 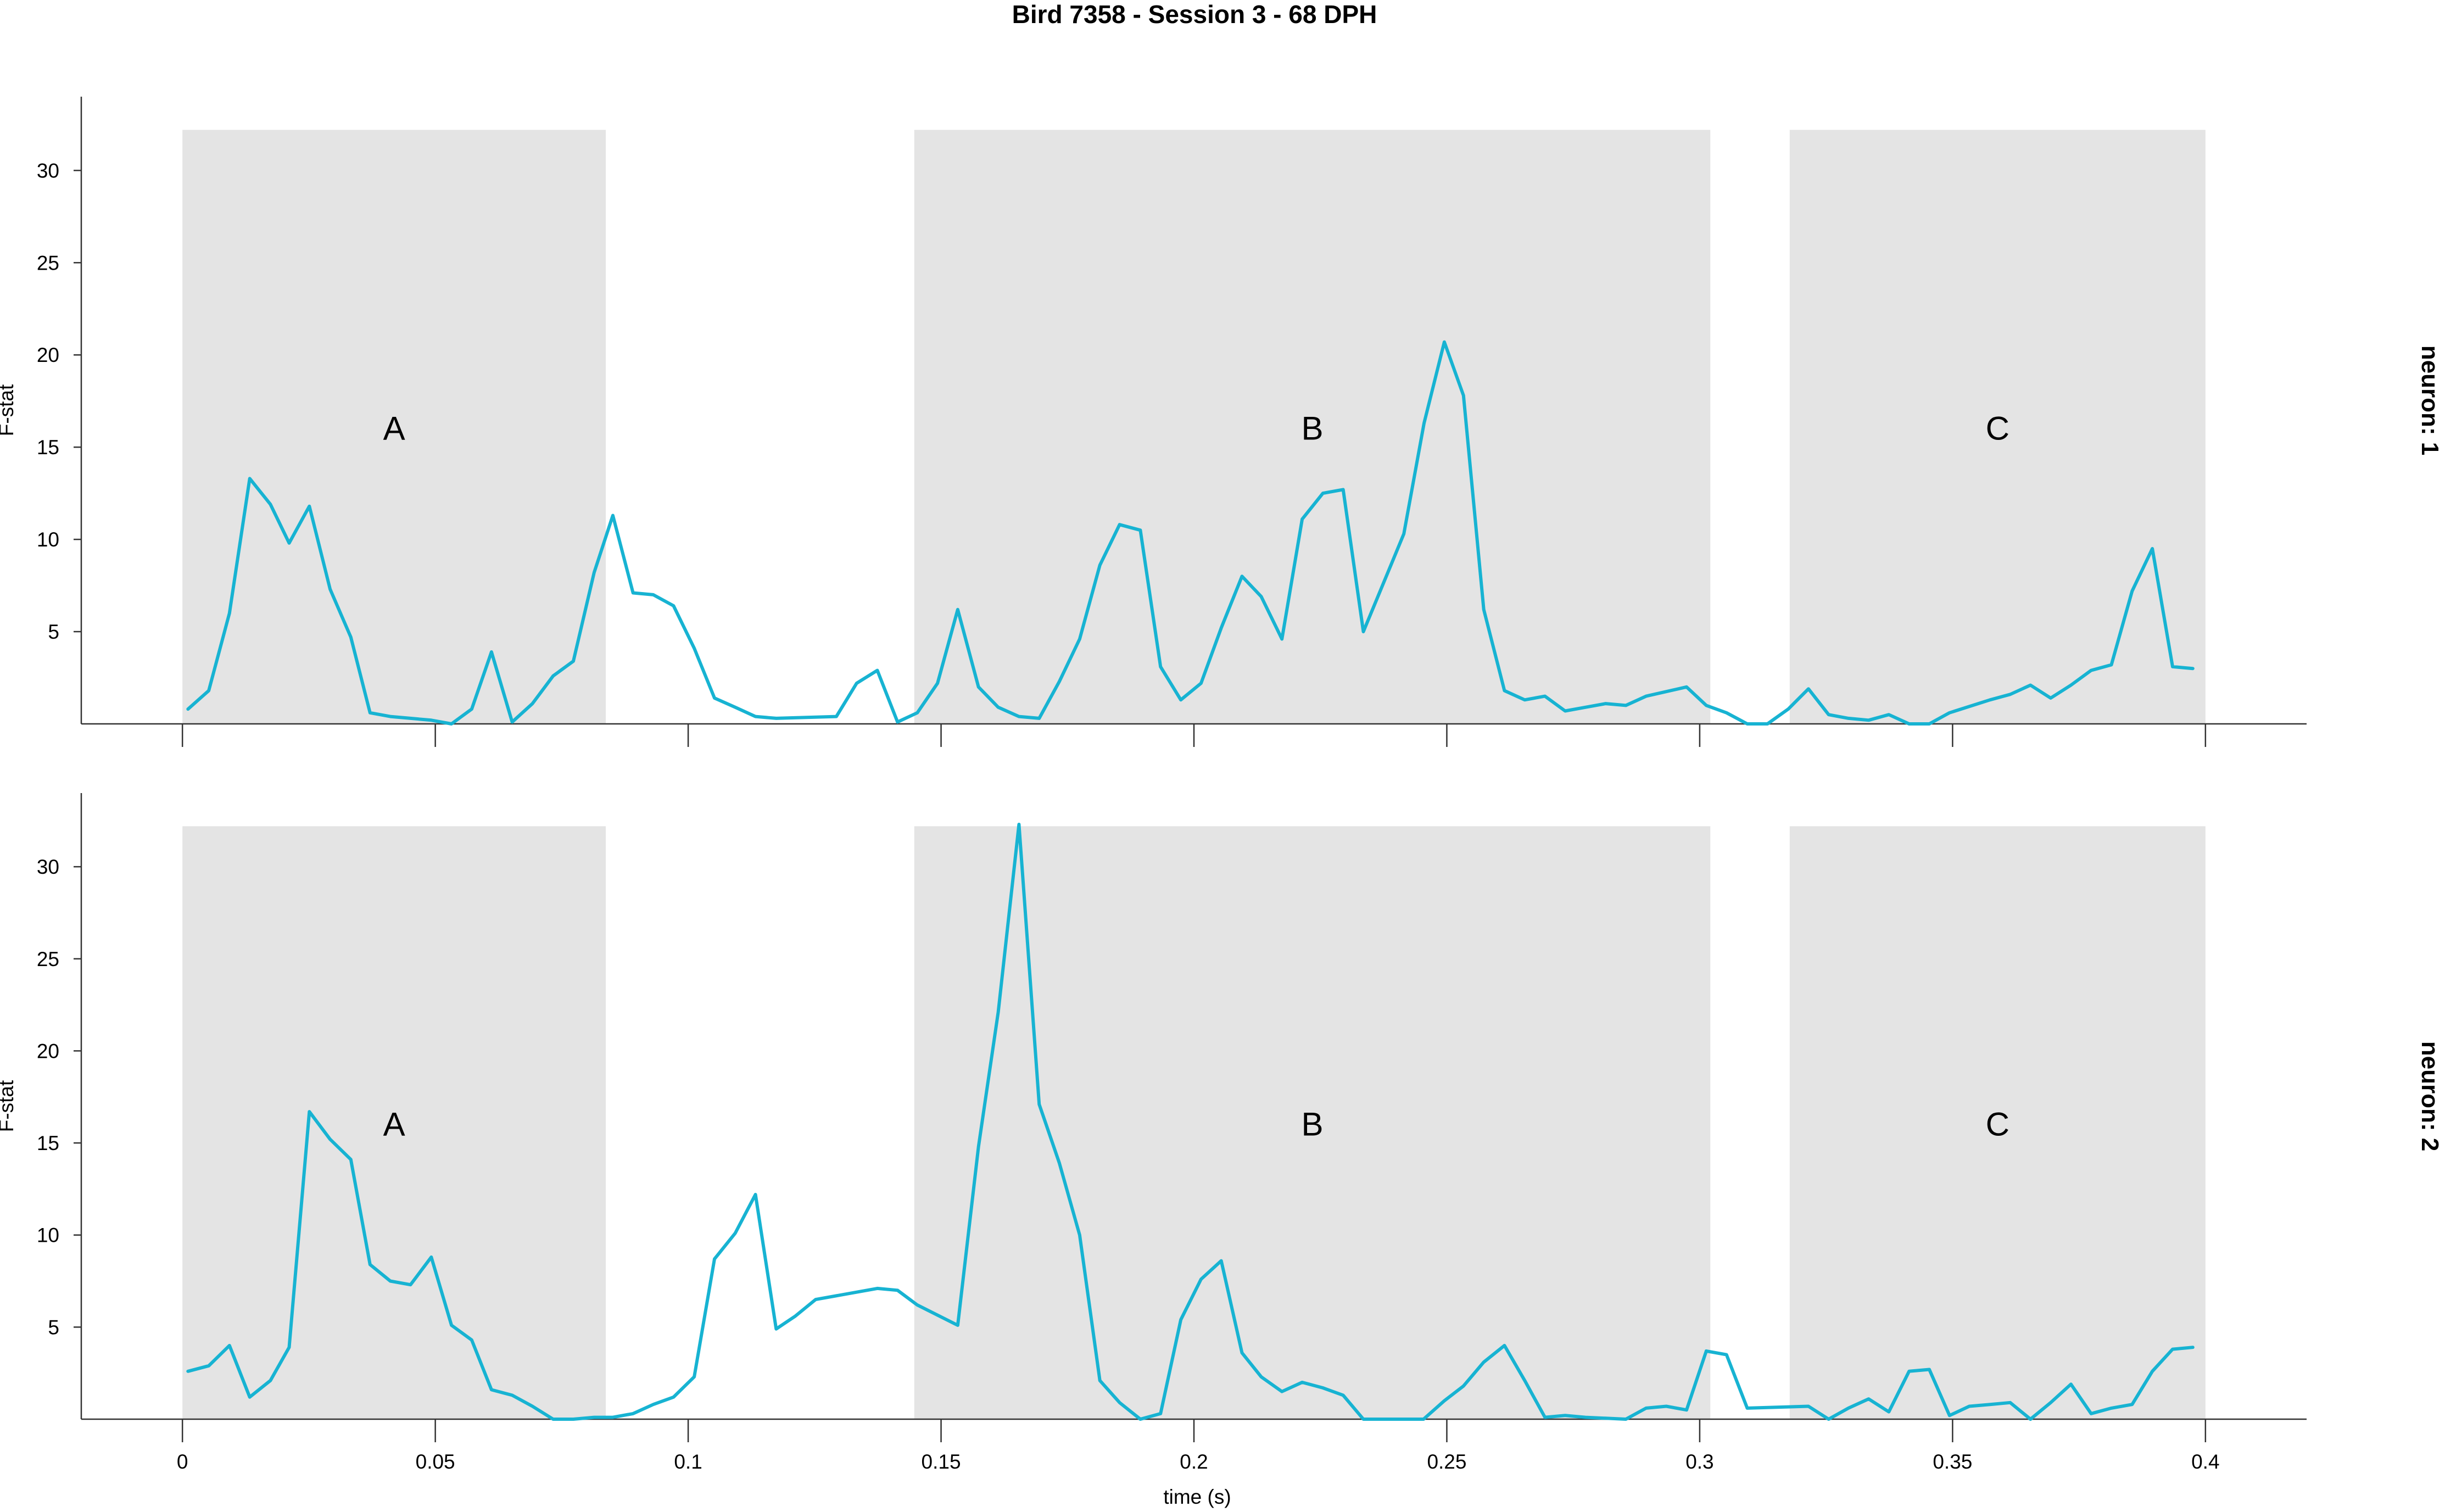 What do you see at coordinates (435, 1461) in the screenshot?
I see `x-tick-label: 0.05` at bounding box center [435, 1461].